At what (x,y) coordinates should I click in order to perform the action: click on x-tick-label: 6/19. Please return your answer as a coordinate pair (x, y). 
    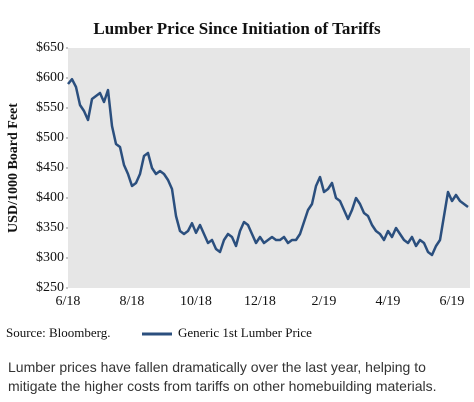
    Looking at the image, I should click on (452, 301).